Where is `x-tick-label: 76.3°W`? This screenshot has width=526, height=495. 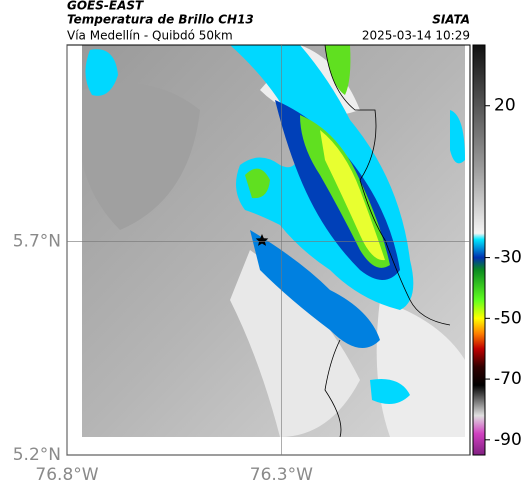
x-tick-label: 76.3°W is located at coordinates (281, 475).